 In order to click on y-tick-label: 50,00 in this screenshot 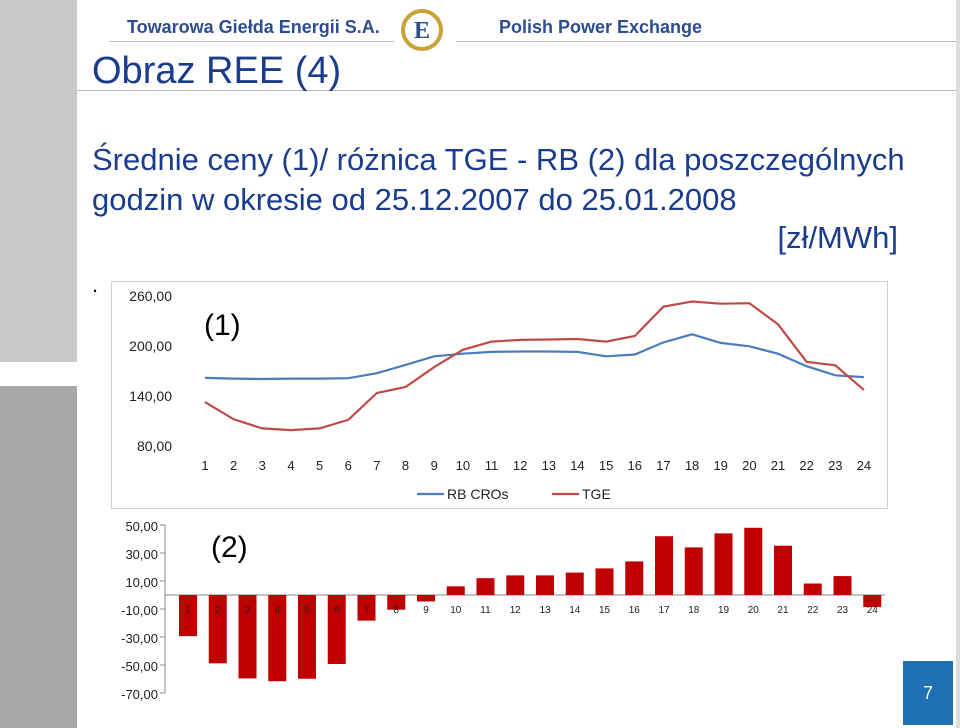, I will do `click(141, 526)`.